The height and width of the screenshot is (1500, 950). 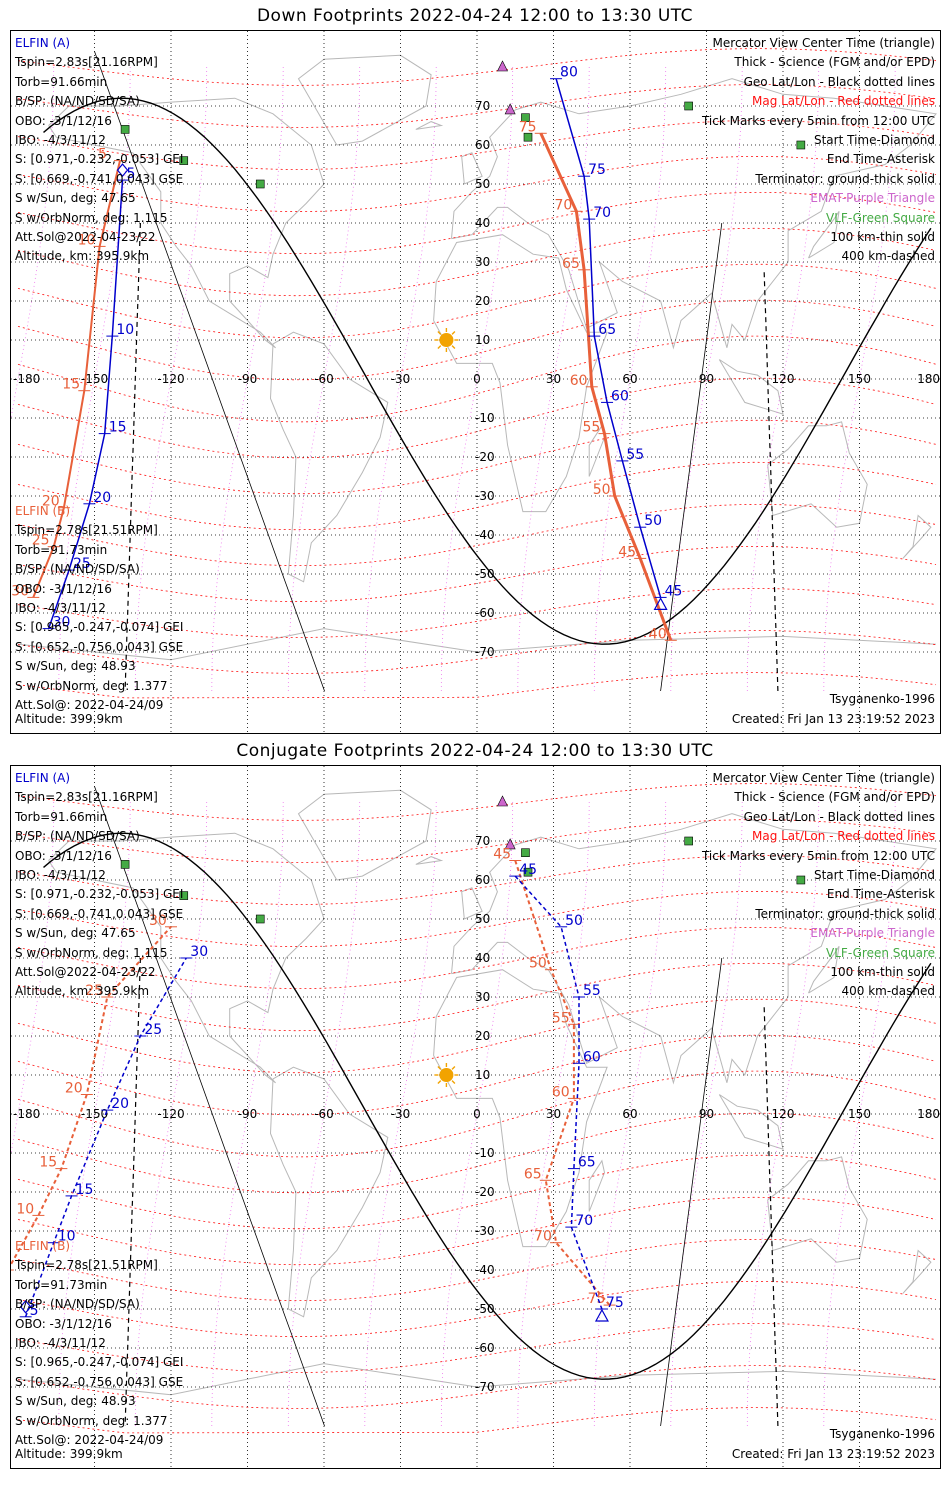 I want to click on lat-tick-label: -10, so click(x=485, y=418).